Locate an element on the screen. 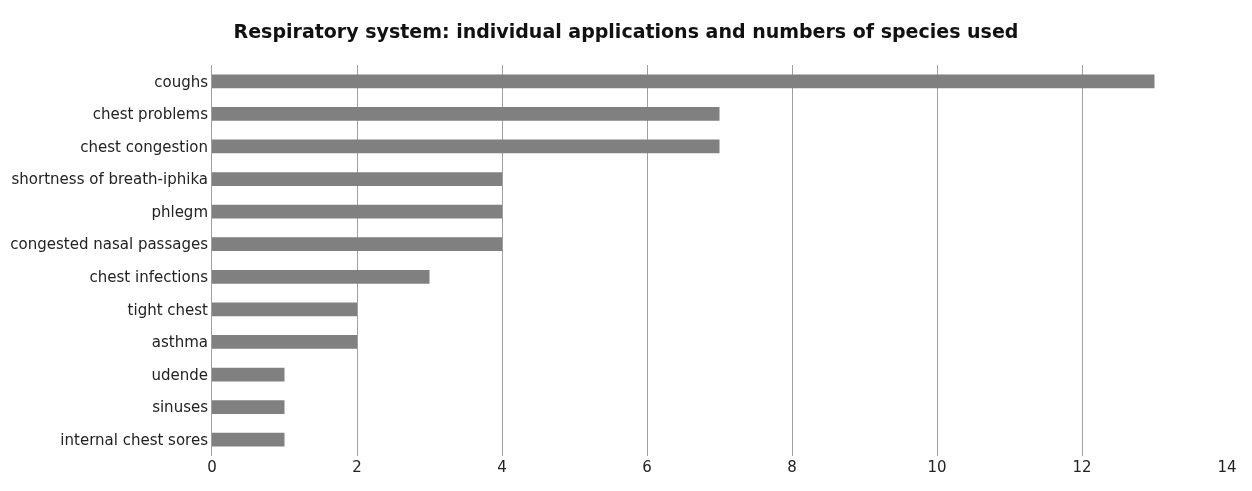  y-tick-label: shortness of breath-iphika is located at coordinates (109, 179).